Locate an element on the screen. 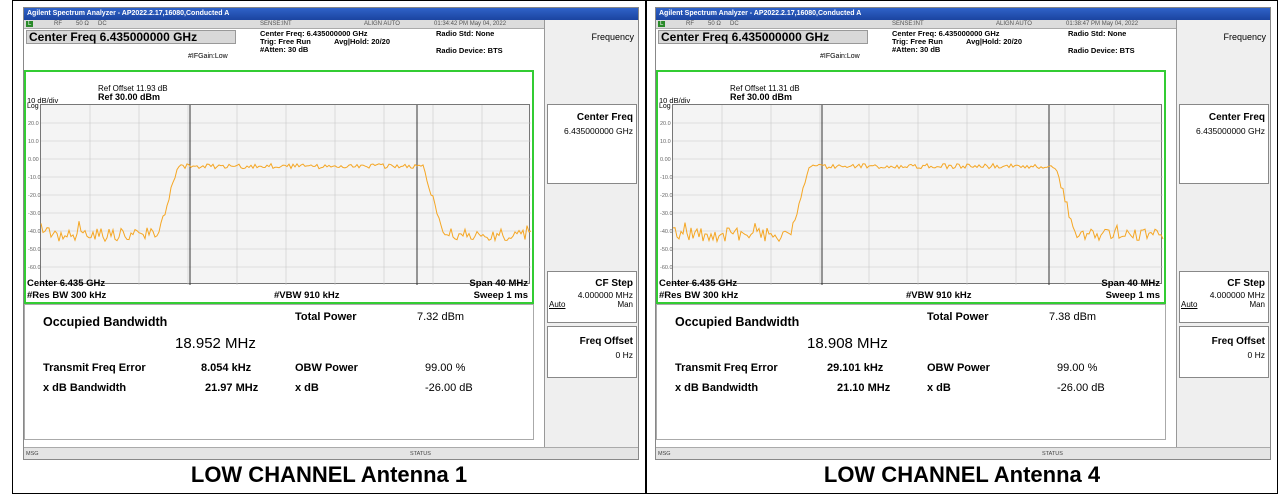 Image resolution: width=1278 pixels, height=494 pixels. xdb-label: x dB is located at coordinates (307, 388).